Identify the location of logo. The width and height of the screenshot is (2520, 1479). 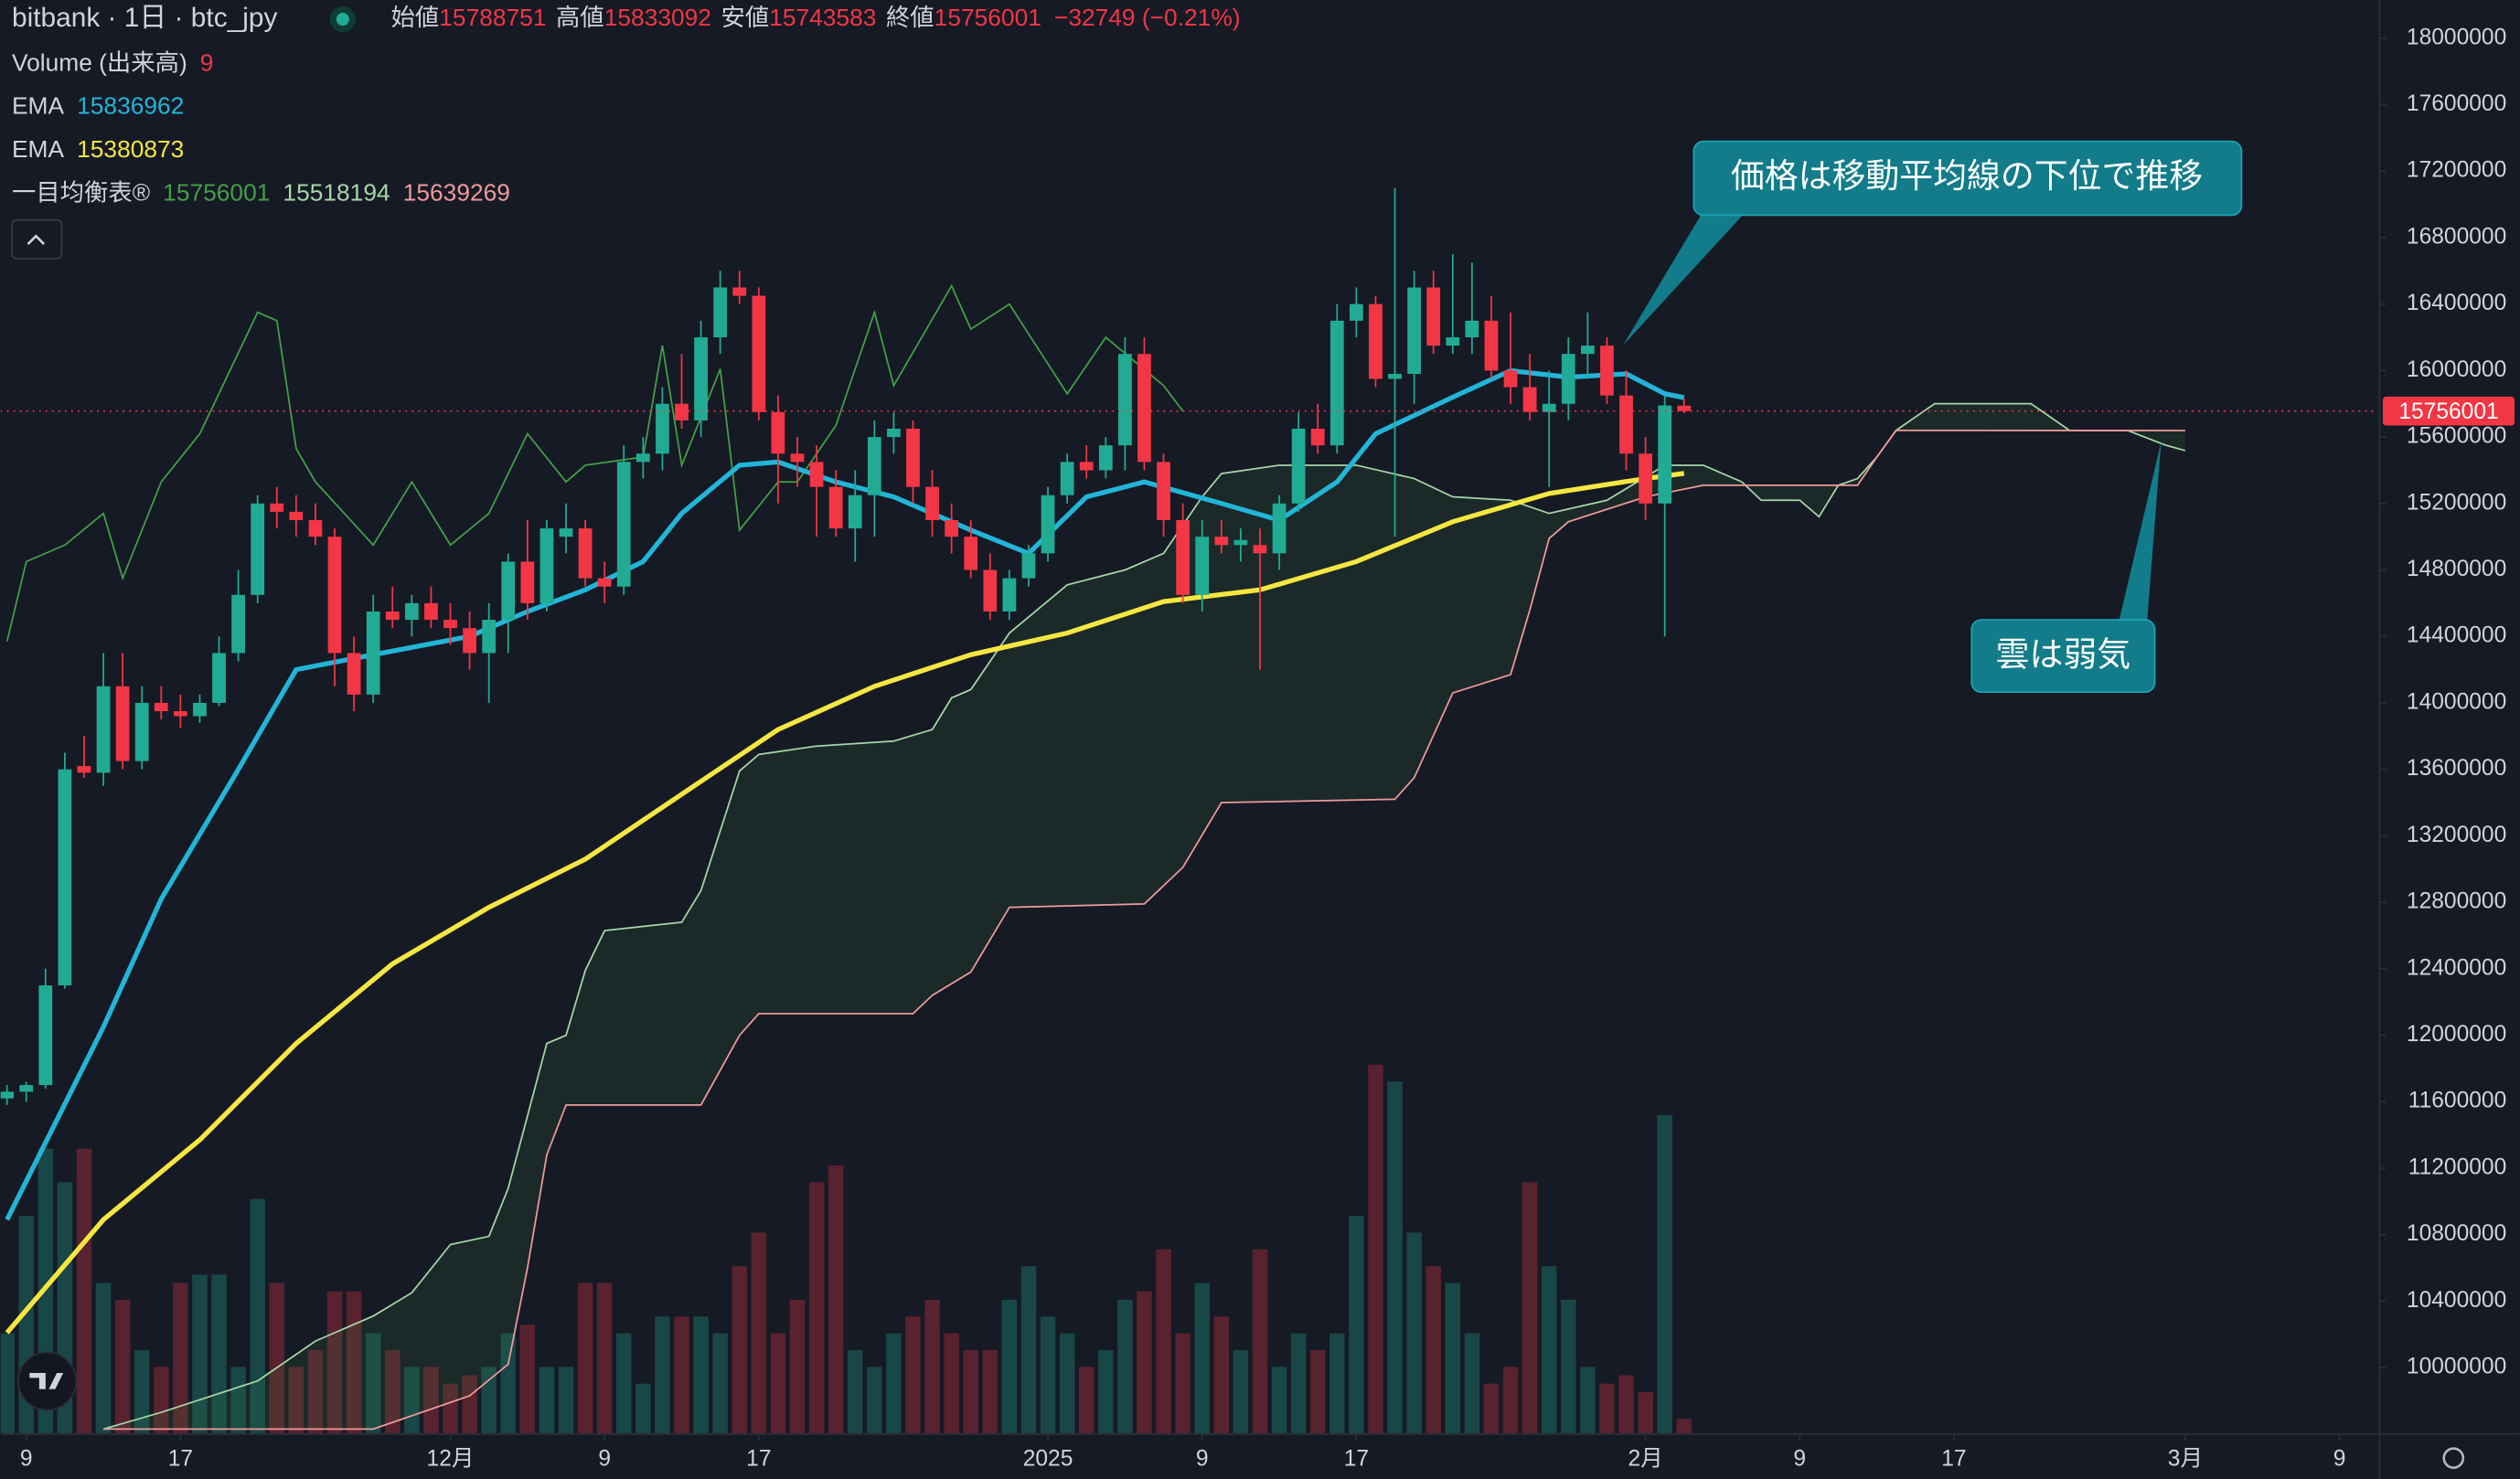
(47, 1381).